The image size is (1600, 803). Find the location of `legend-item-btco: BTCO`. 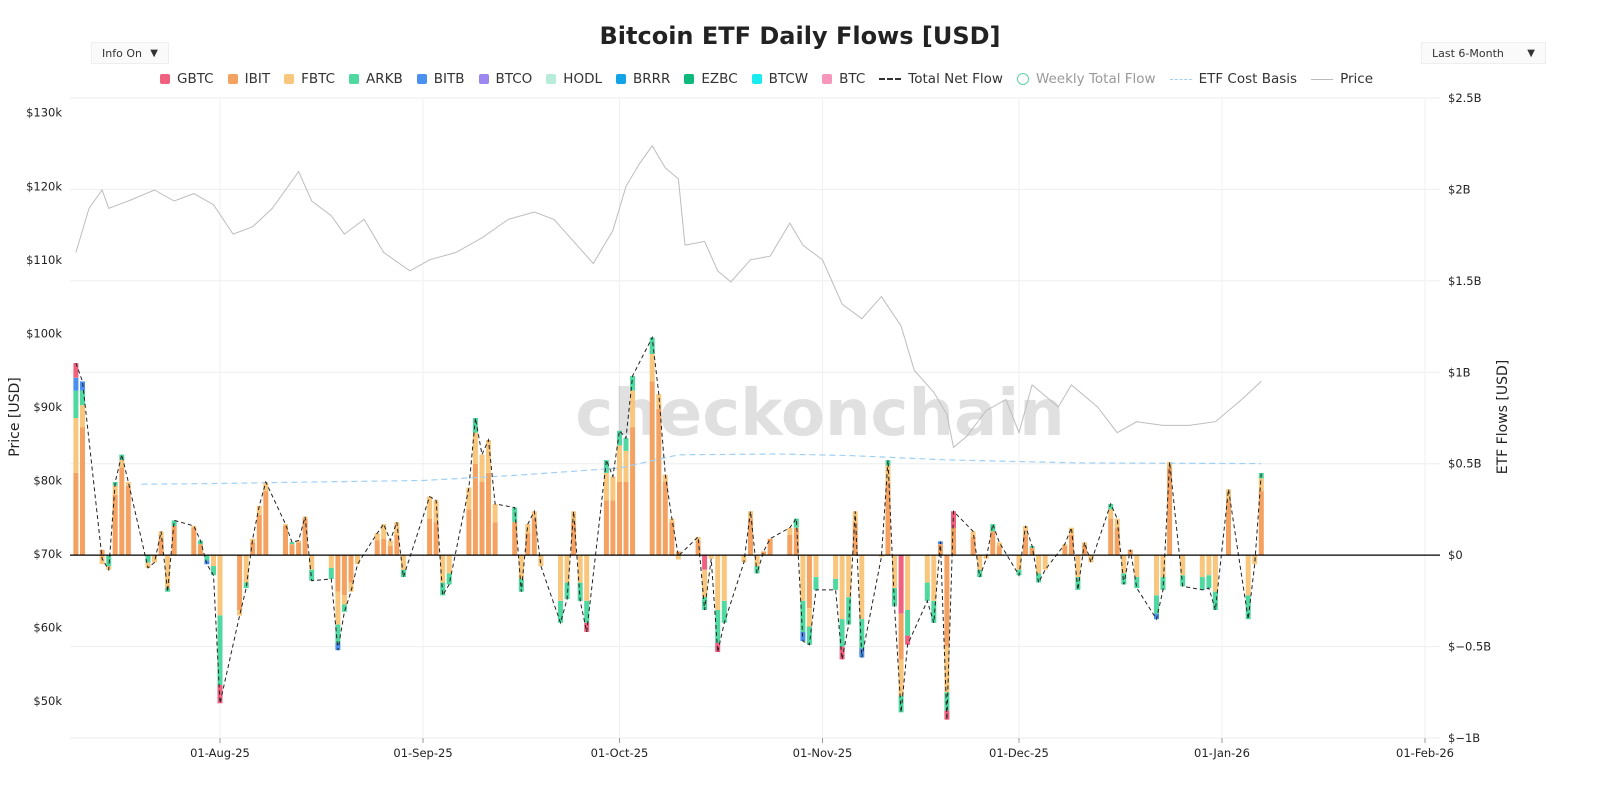

legend-item-btco: BTCO is located at coordinates (505, 79).